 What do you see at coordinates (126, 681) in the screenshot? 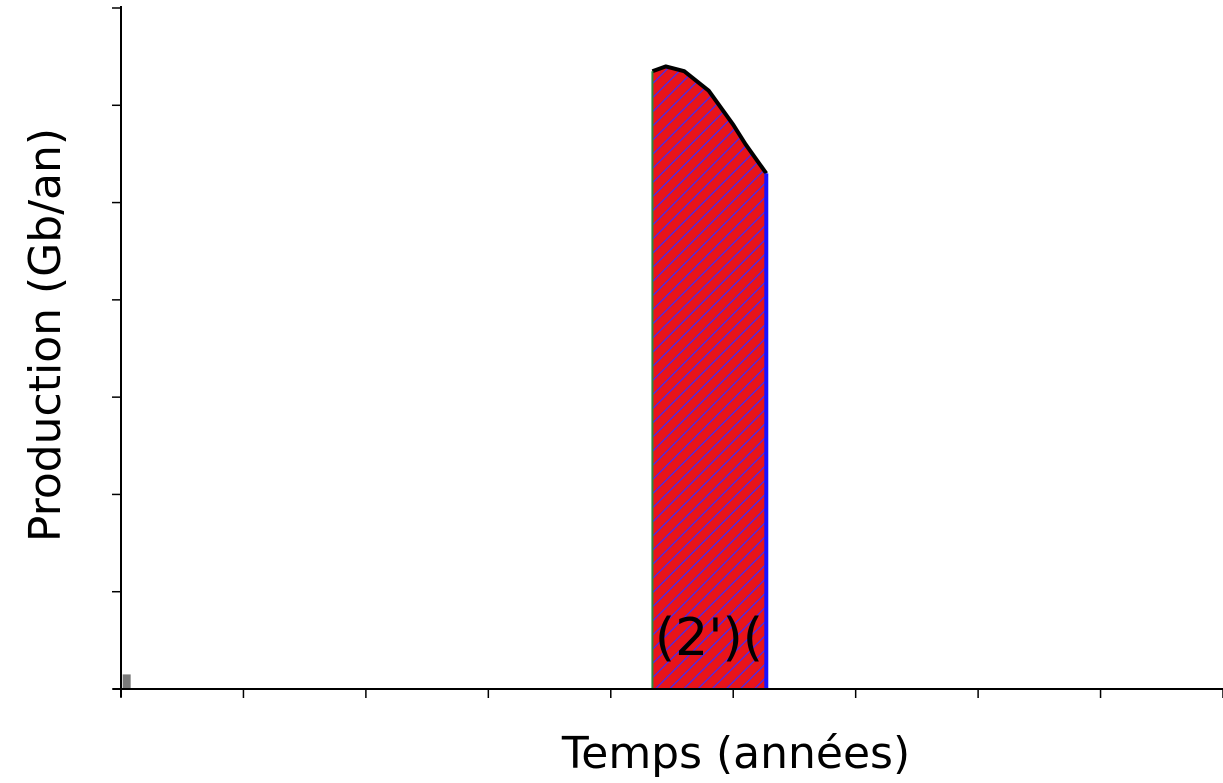
I see `origin-marker` at bounding box center [126, 681].